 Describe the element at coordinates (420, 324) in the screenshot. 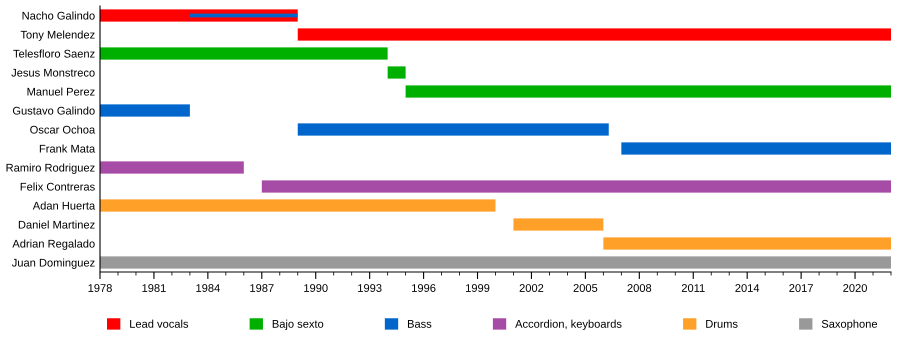

I see `legend-label: Bass` at that location.